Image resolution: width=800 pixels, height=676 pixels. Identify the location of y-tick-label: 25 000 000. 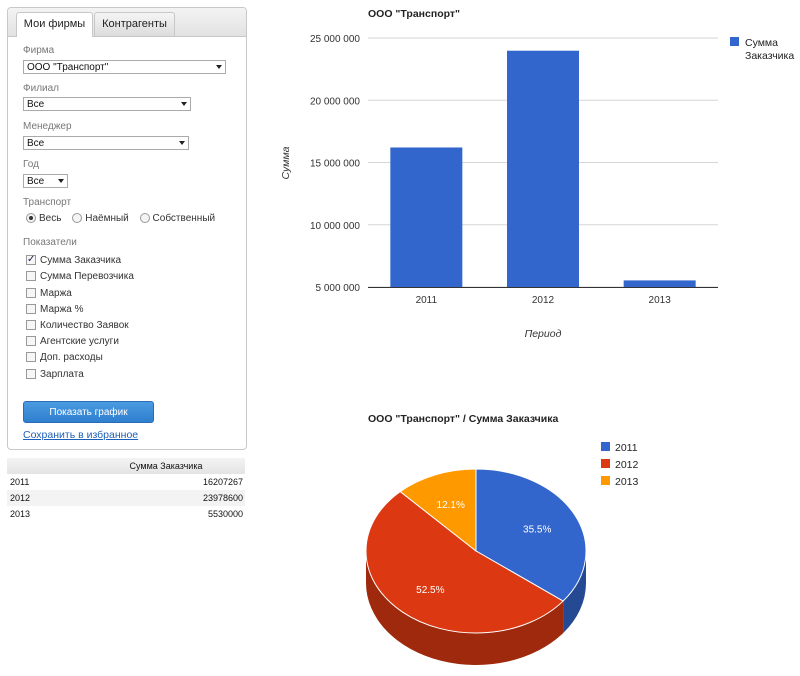
(335, 39).